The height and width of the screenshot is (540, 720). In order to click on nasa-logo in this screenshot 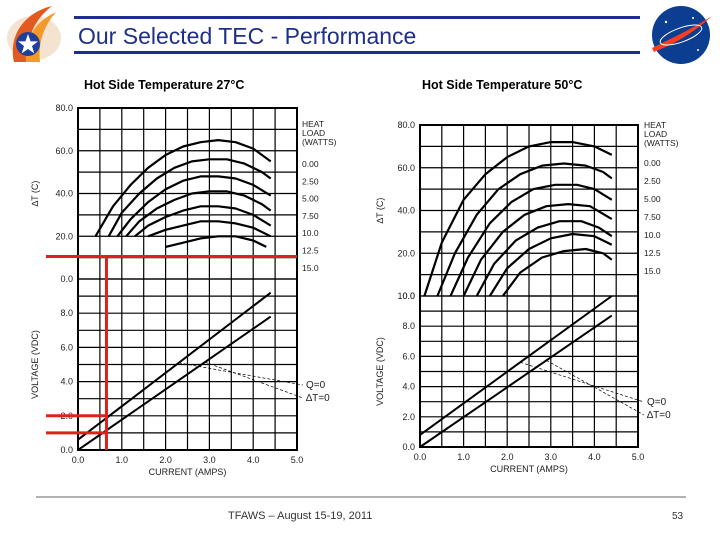, I will do `click(681, 35)`.